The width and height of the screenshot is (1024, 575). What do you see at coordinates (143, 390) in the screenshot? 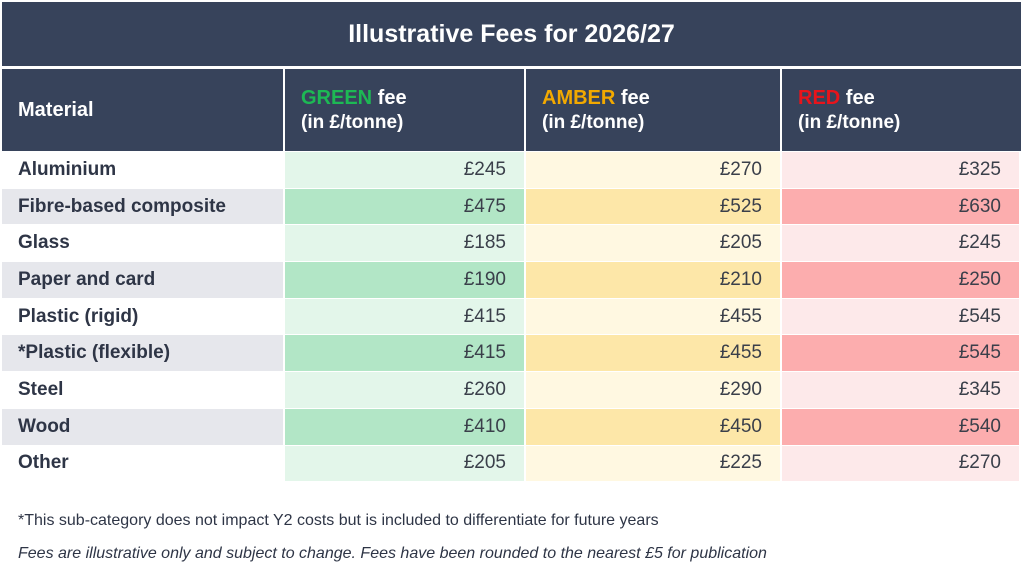
I see `material-cell: Steel` at bounding box center [143, 390].